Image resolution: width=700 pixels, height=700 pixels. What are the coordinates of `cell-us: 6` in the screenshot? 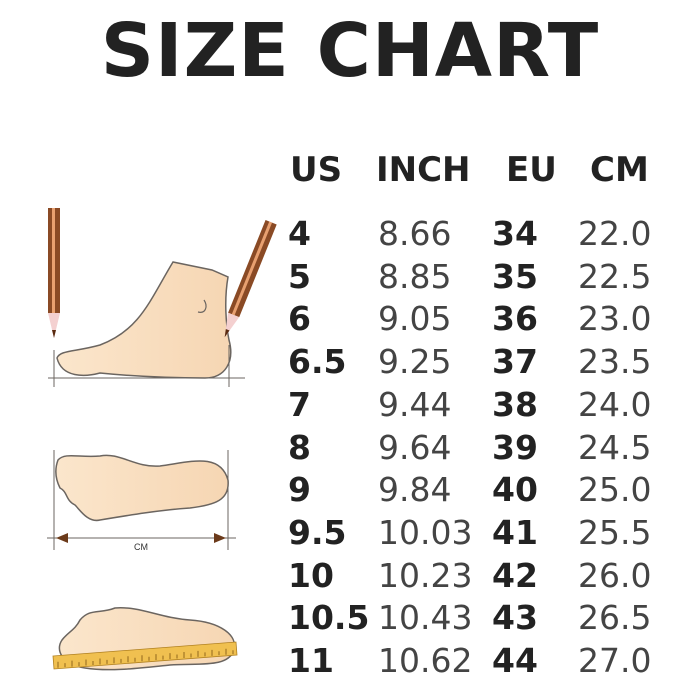 It's located at (299, 319).